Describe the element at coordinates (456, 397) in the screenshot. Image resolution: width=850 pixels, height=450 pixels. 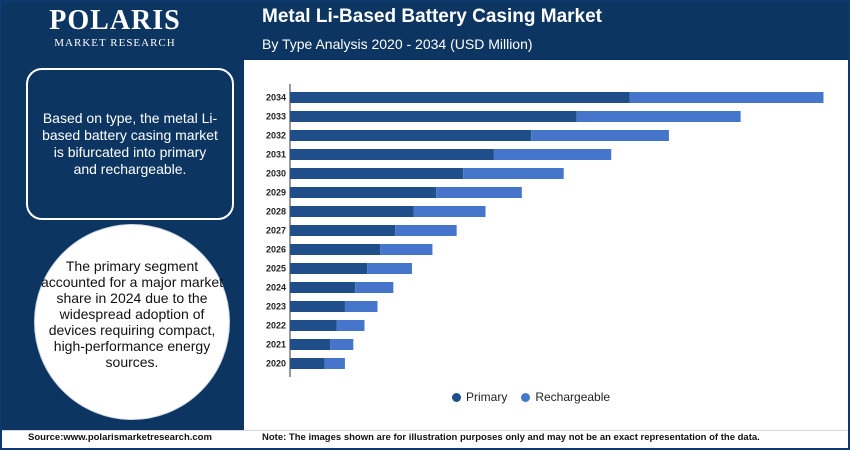
I see `legend-swatch-primary` at that location.